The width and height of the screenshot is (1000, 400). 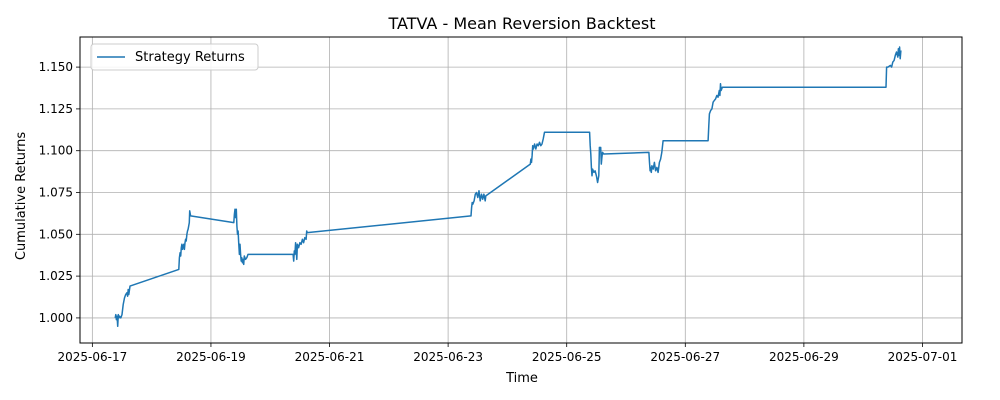 I want to click on legend-label: Strategy Returns, so click(x=190, y=57).